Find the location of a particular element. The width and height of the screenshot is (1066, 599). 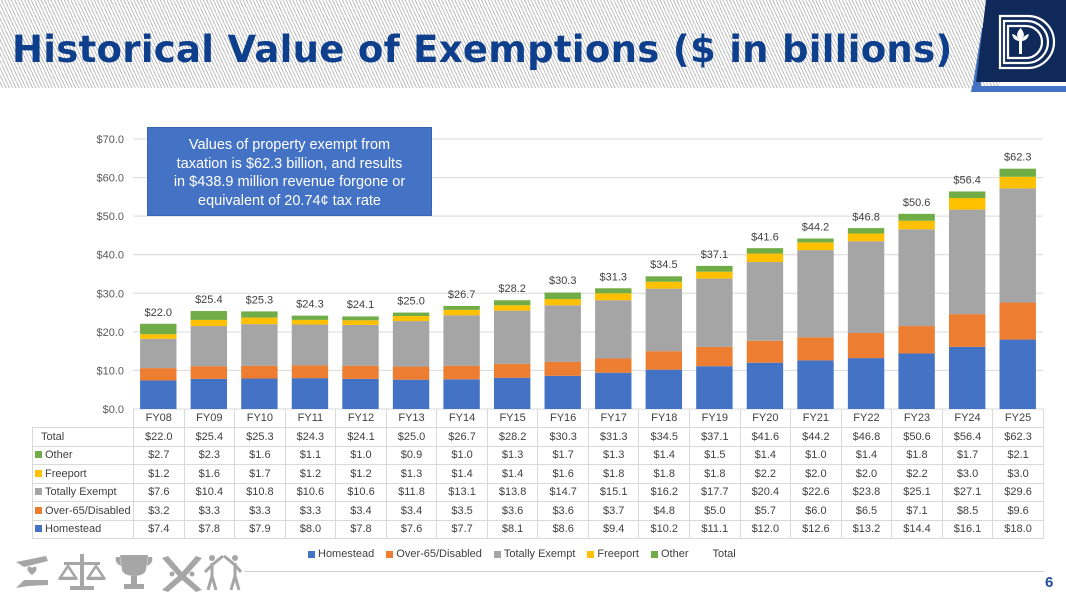

table-cell: $5.7 is located at coordinates (765, 511).